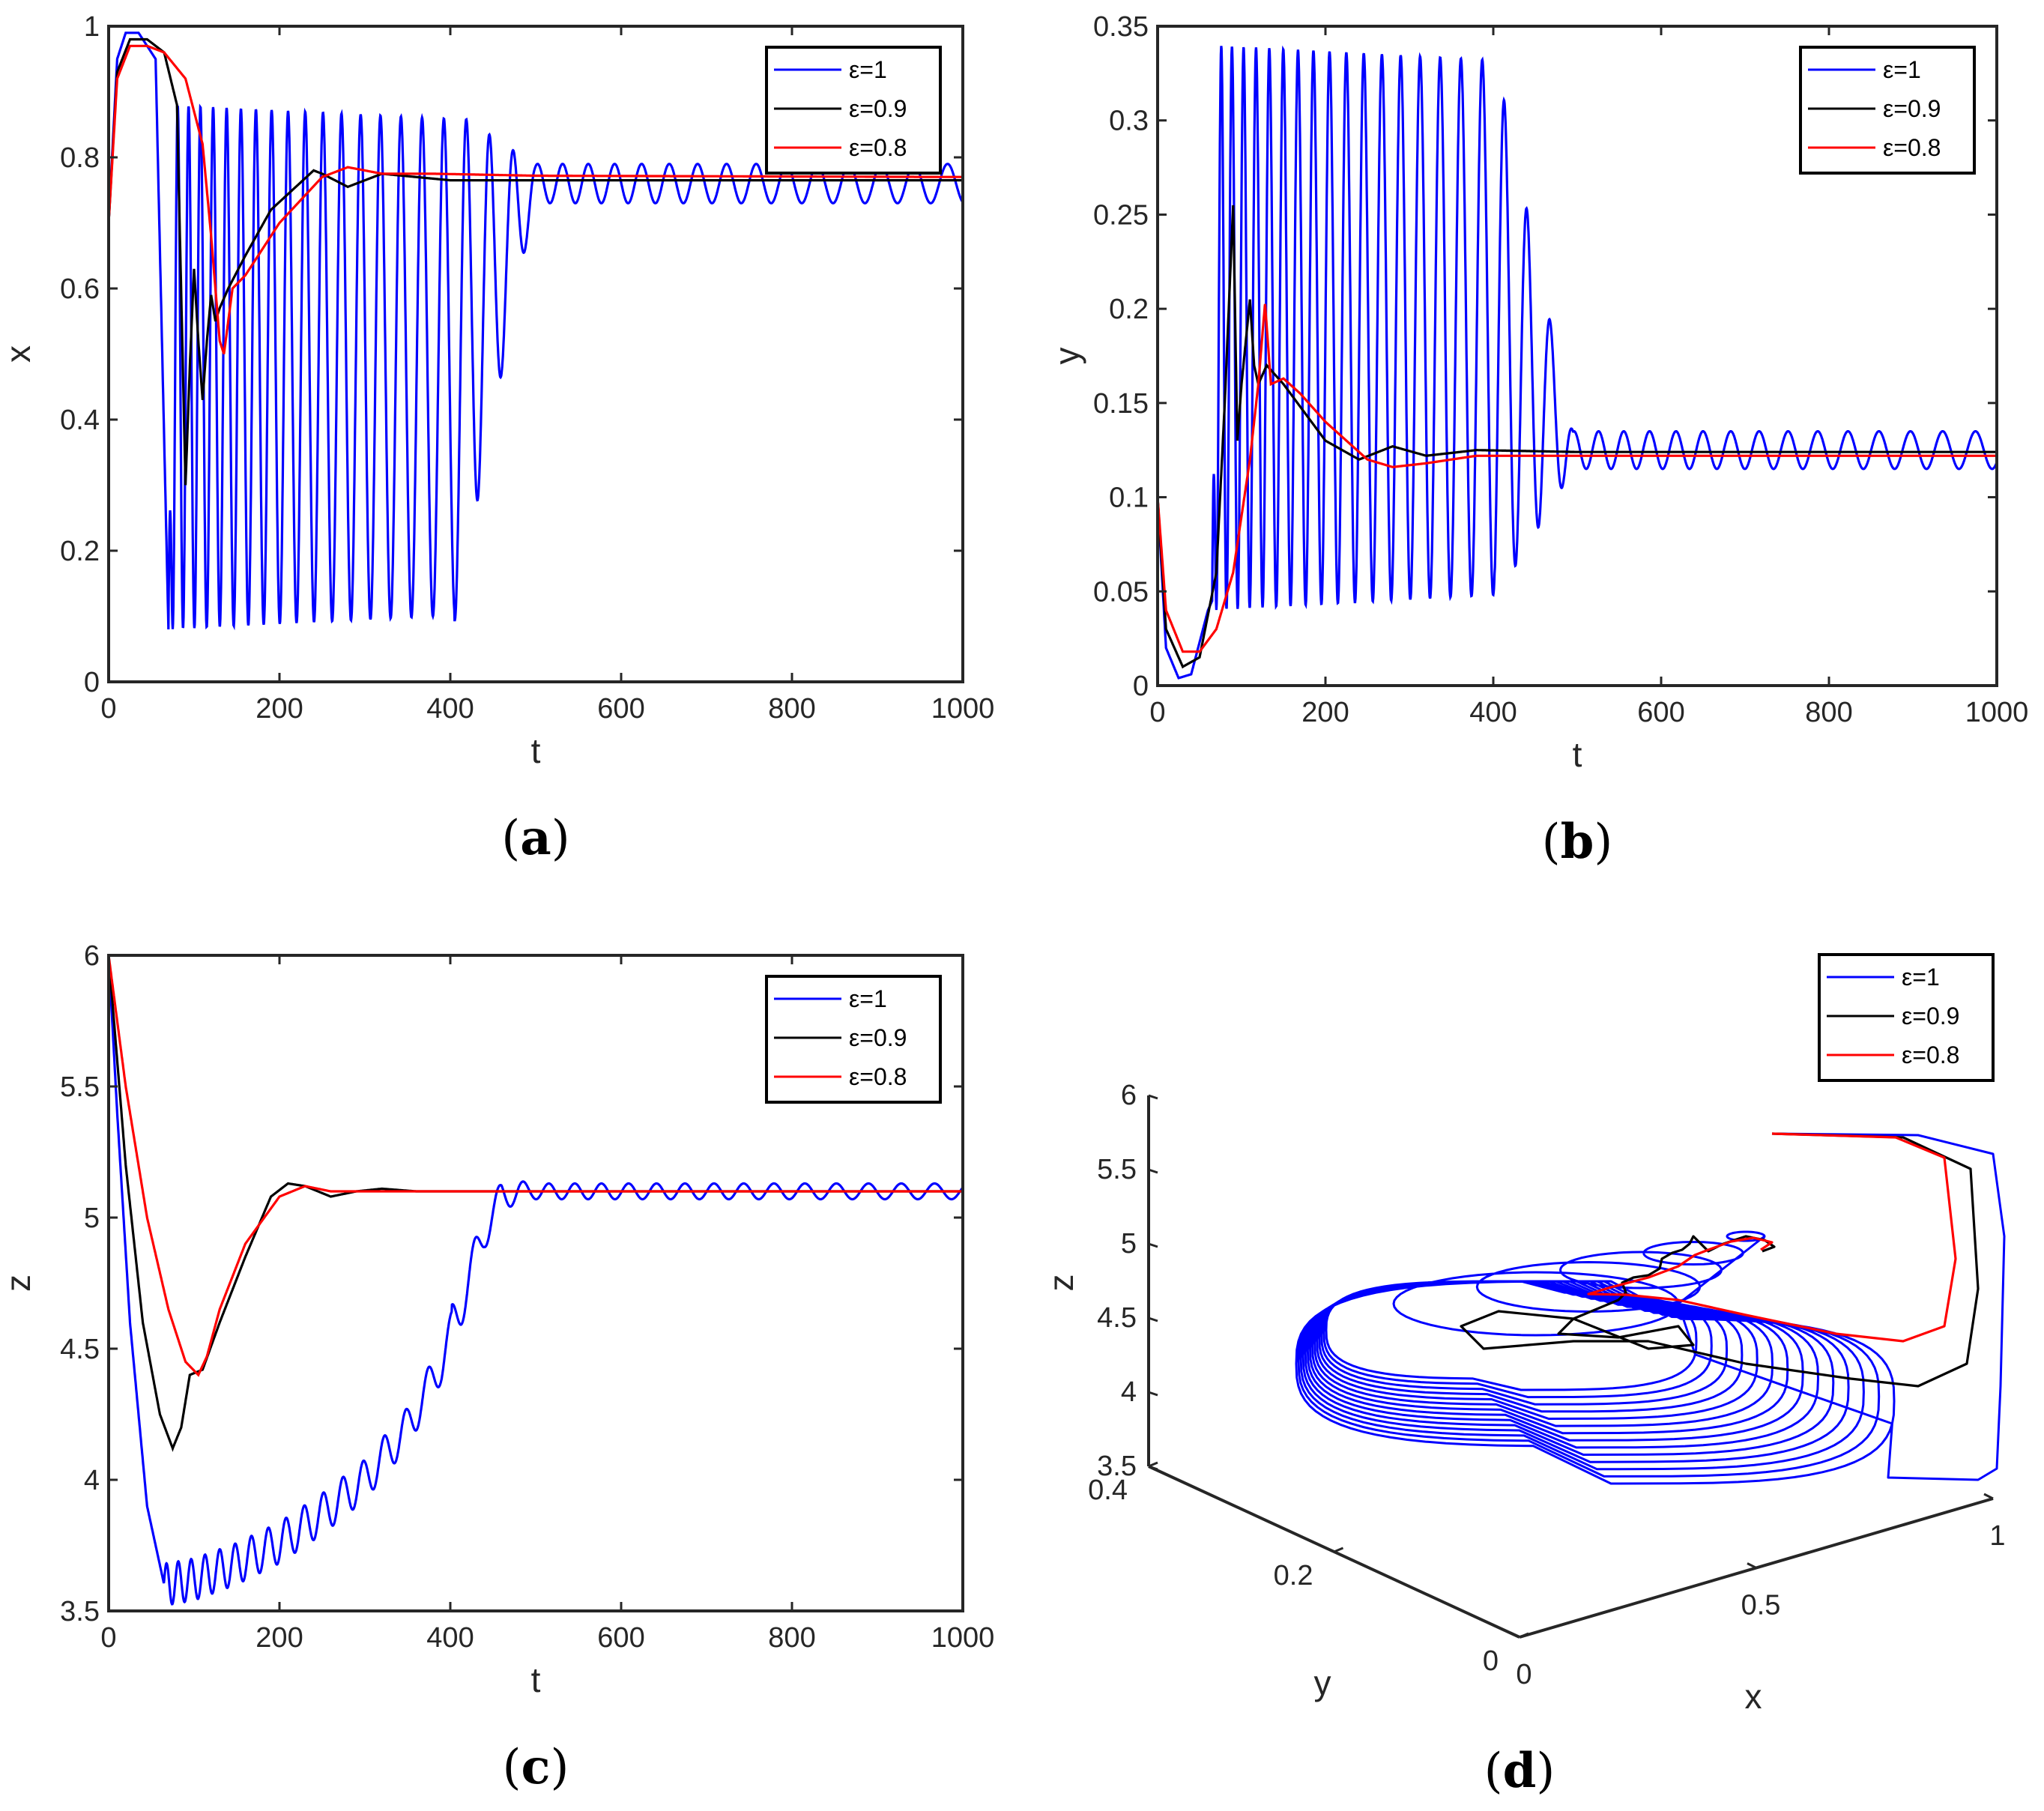 This screenshot has height=1811, width=2044. I want to click on y-tick-label-a-0: 0, so click(92, 682).